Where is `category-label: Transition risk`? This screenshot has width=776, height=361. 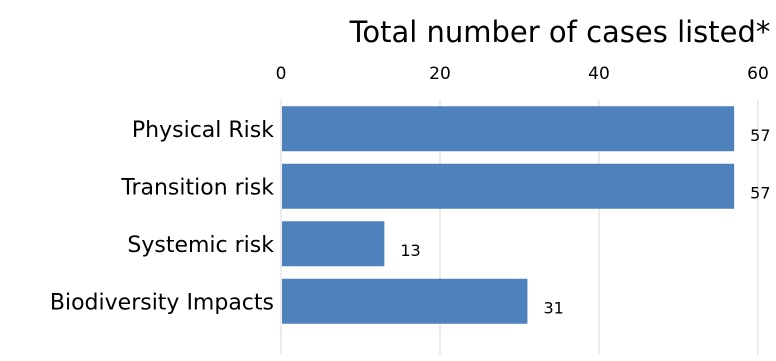
category-label: Transition risk is located at coordinates (197, 187).